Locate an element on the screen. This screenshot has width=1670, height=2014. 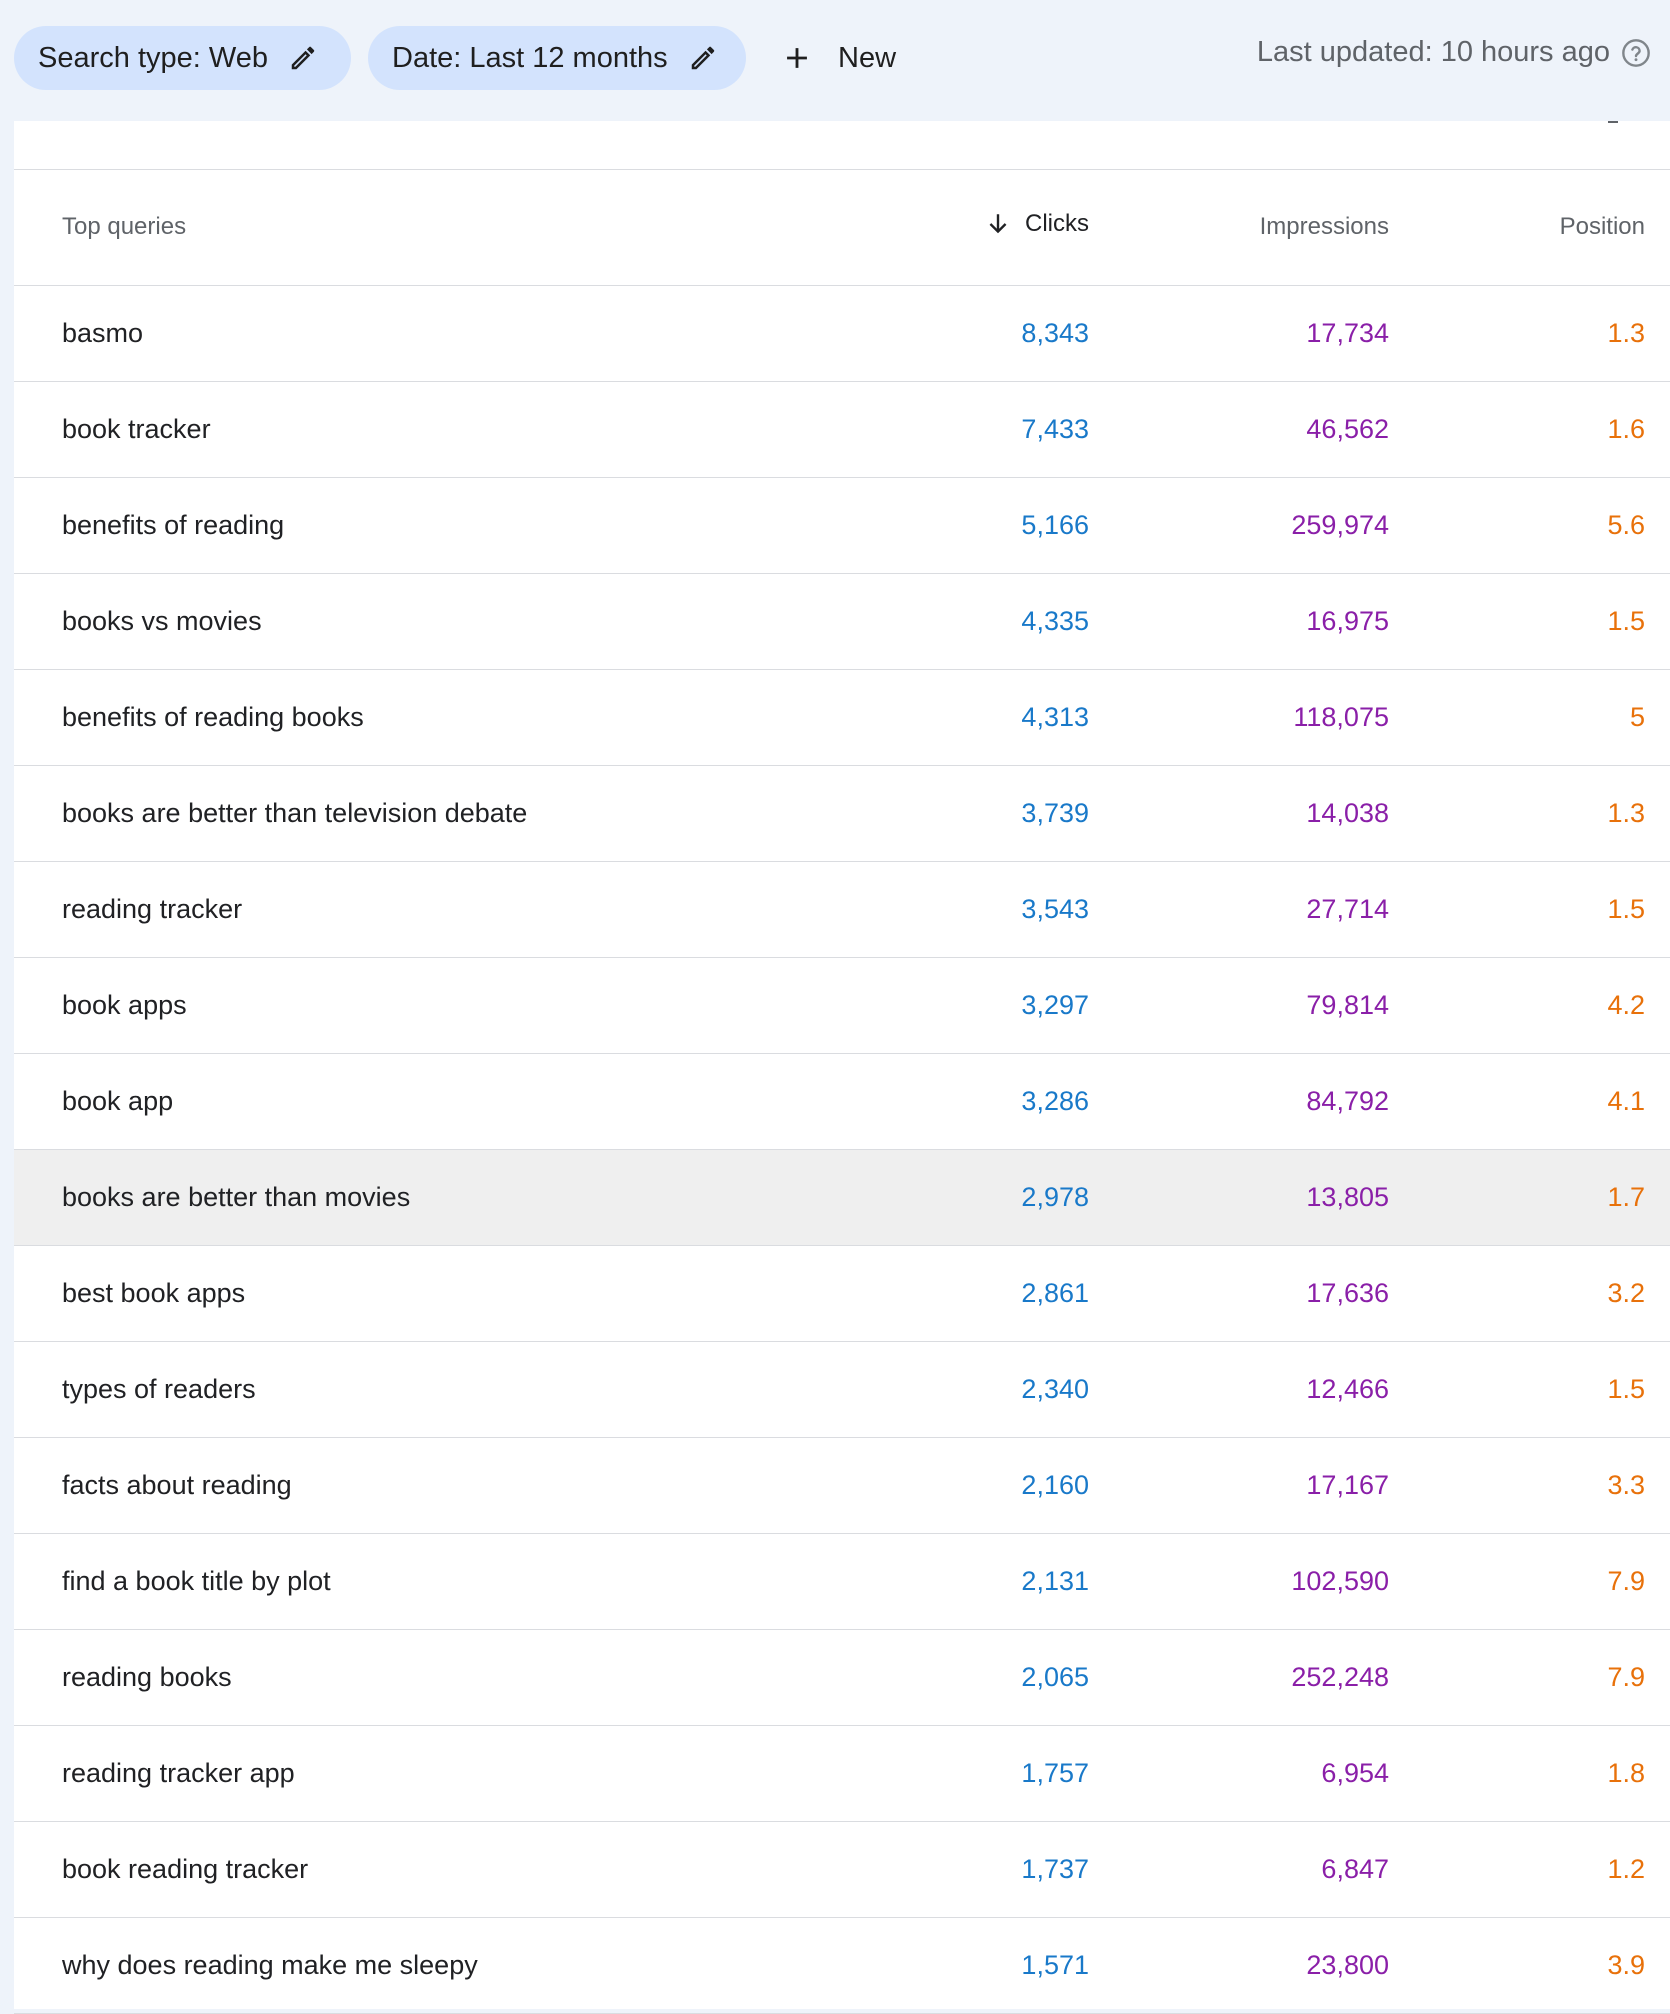
divider is located at coordinates (1613, 122).